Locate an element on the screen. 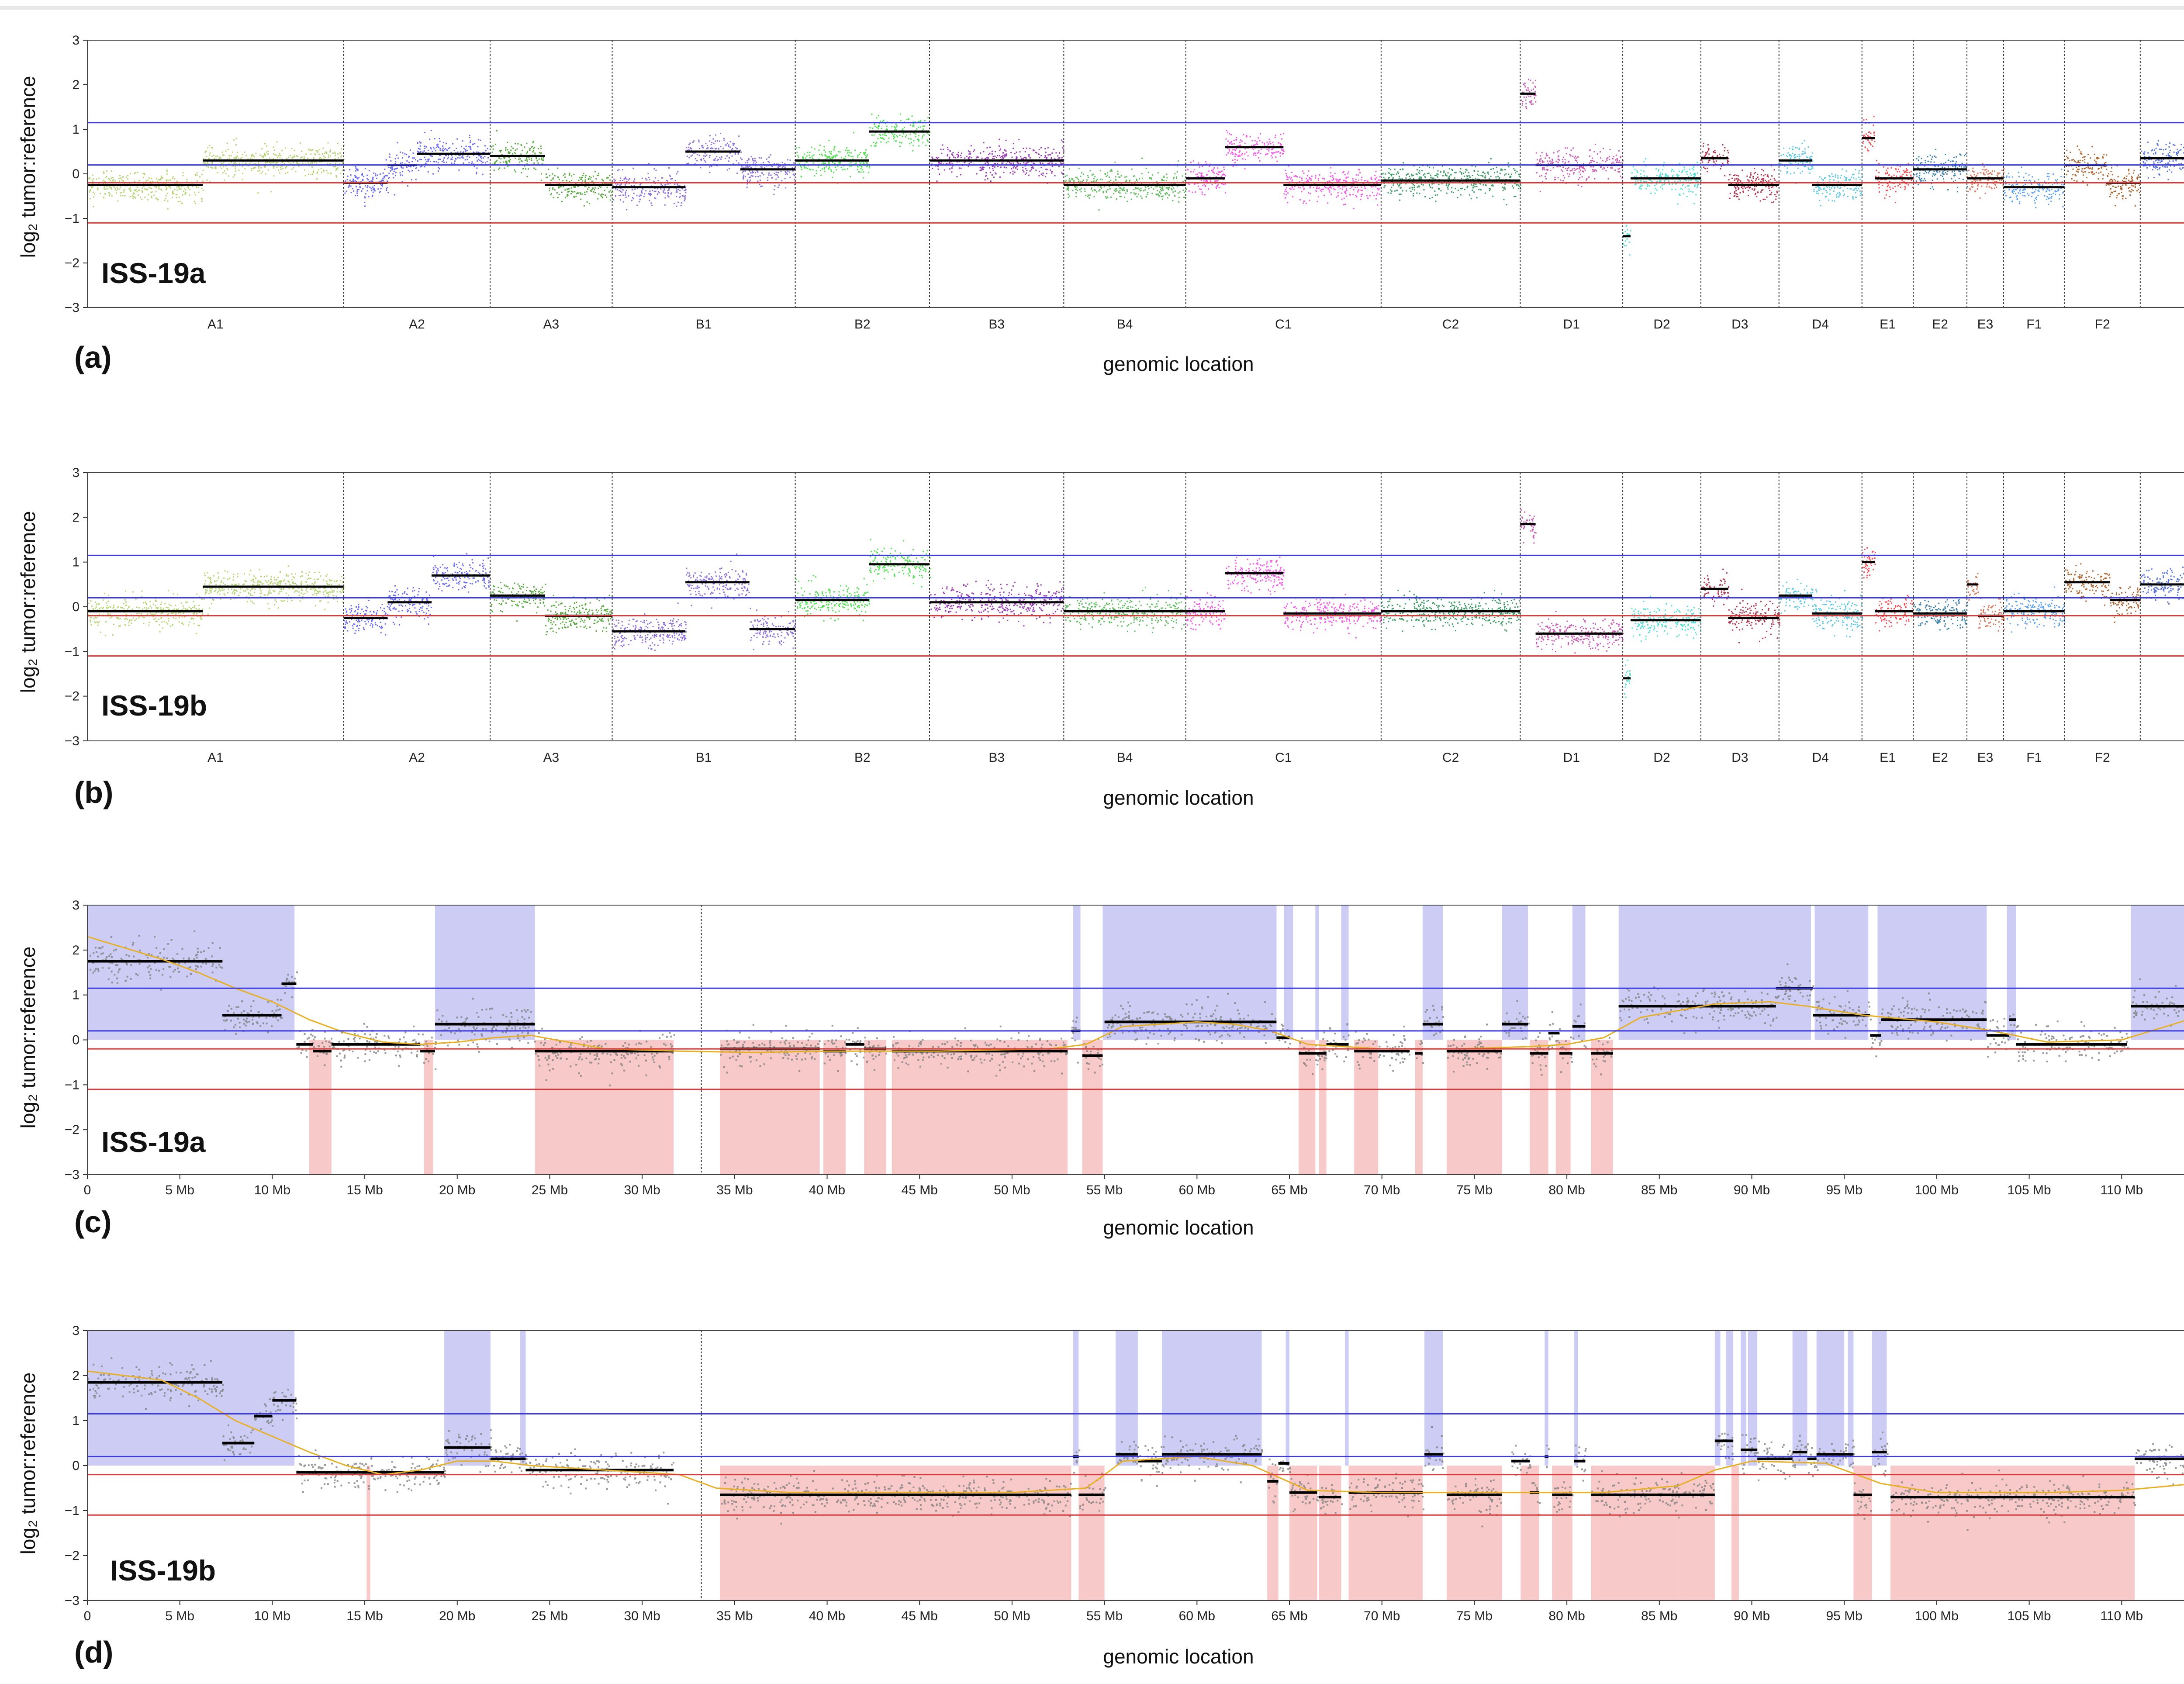 The height and width of the screenshot is (1684, 2184). points-E2-a is located at coordinates (1940, 171).